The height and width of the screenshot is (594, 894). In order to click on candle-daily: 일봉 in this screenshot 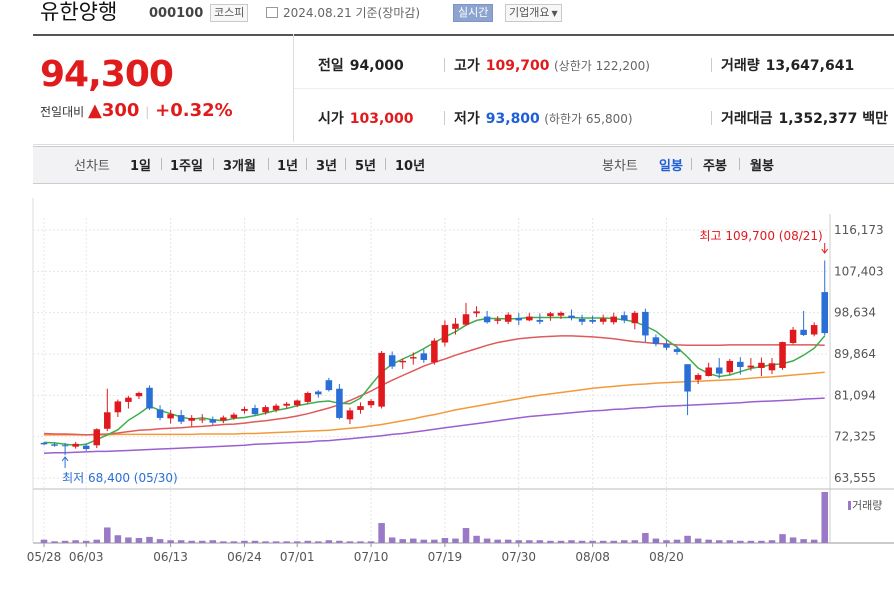, I will do `click(671, 166)`.